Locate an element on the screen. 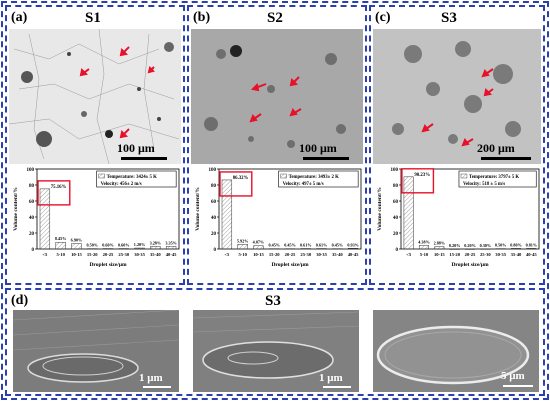 The height and width of the screenshot is (401, 550). sem-image-2-graphic is located at coordinates (276, 351).